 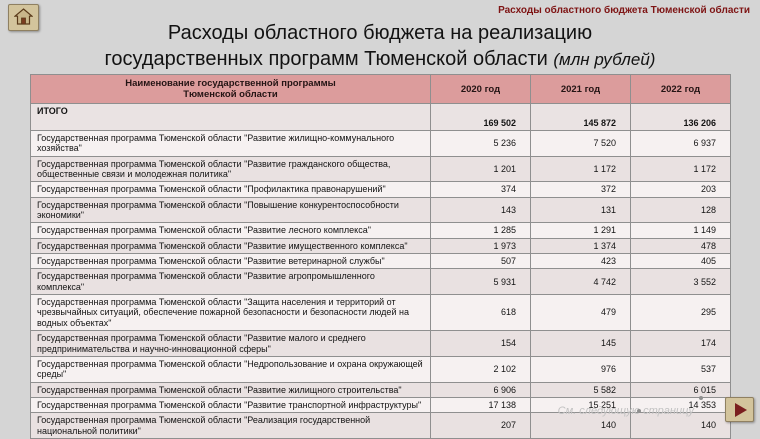 I want to click on value-2021: 423, so click(x=580, y=261).